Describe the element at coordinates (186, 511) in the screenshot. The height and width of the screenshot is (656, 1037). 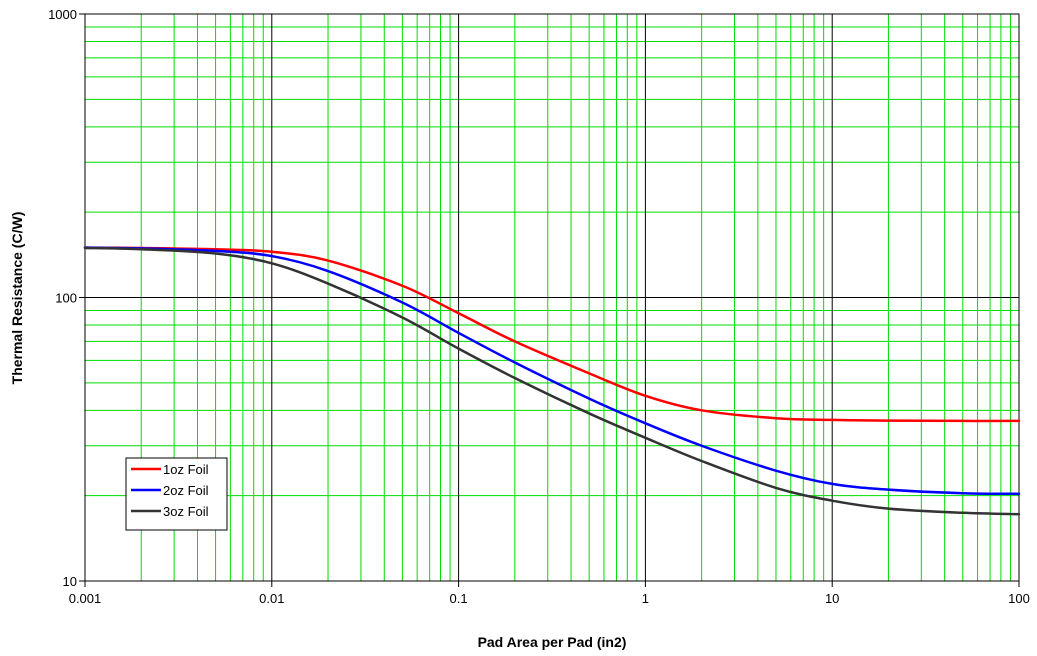
I see `legend-label-3: 3oz Foil` at that location.